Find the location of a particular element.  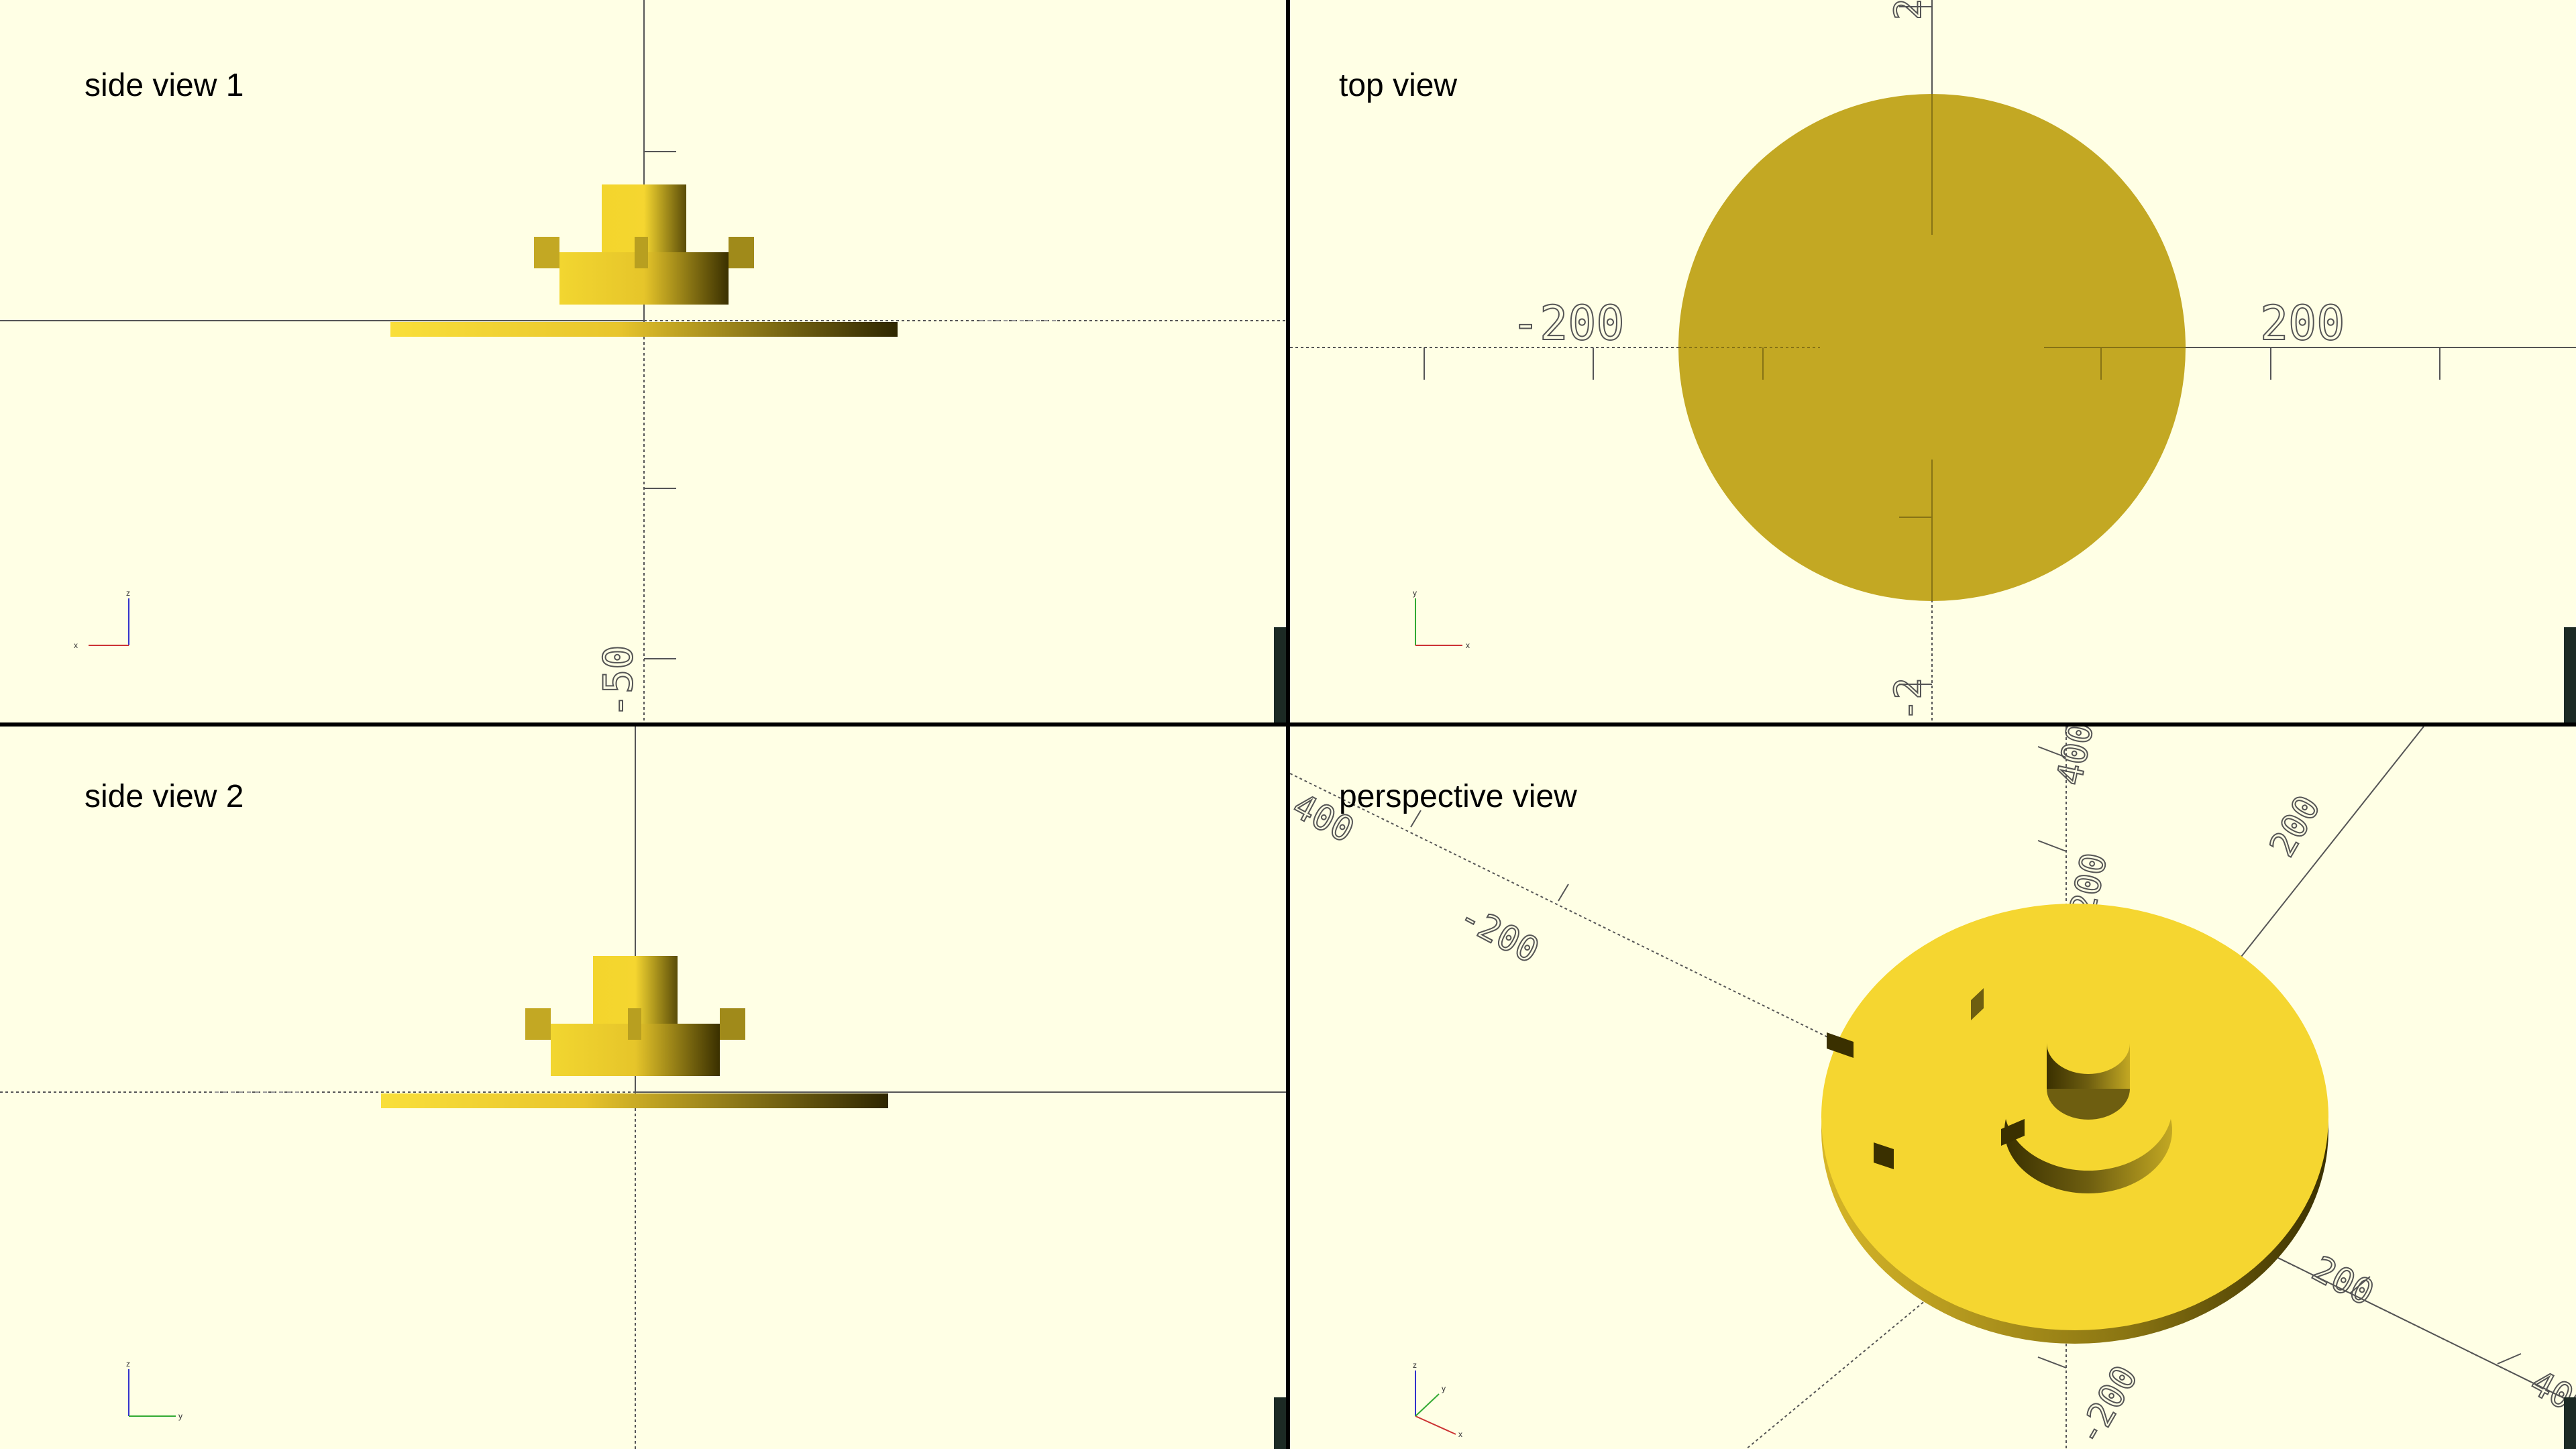

axis-label-200-right: 200 is located at coordinates (2343, 1281).